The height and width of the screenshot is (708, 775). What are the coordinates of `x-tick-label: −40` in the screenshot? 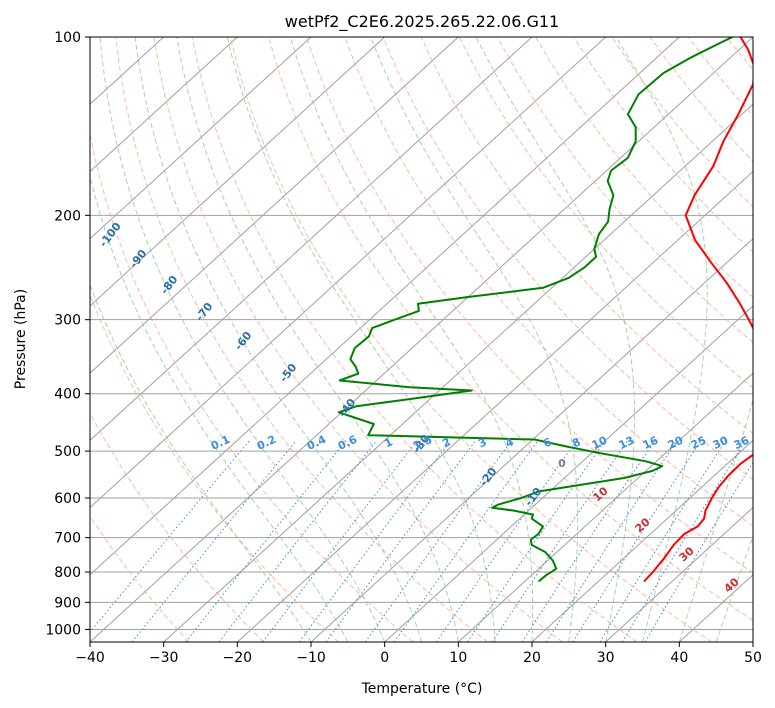 It's located at (90, 658).